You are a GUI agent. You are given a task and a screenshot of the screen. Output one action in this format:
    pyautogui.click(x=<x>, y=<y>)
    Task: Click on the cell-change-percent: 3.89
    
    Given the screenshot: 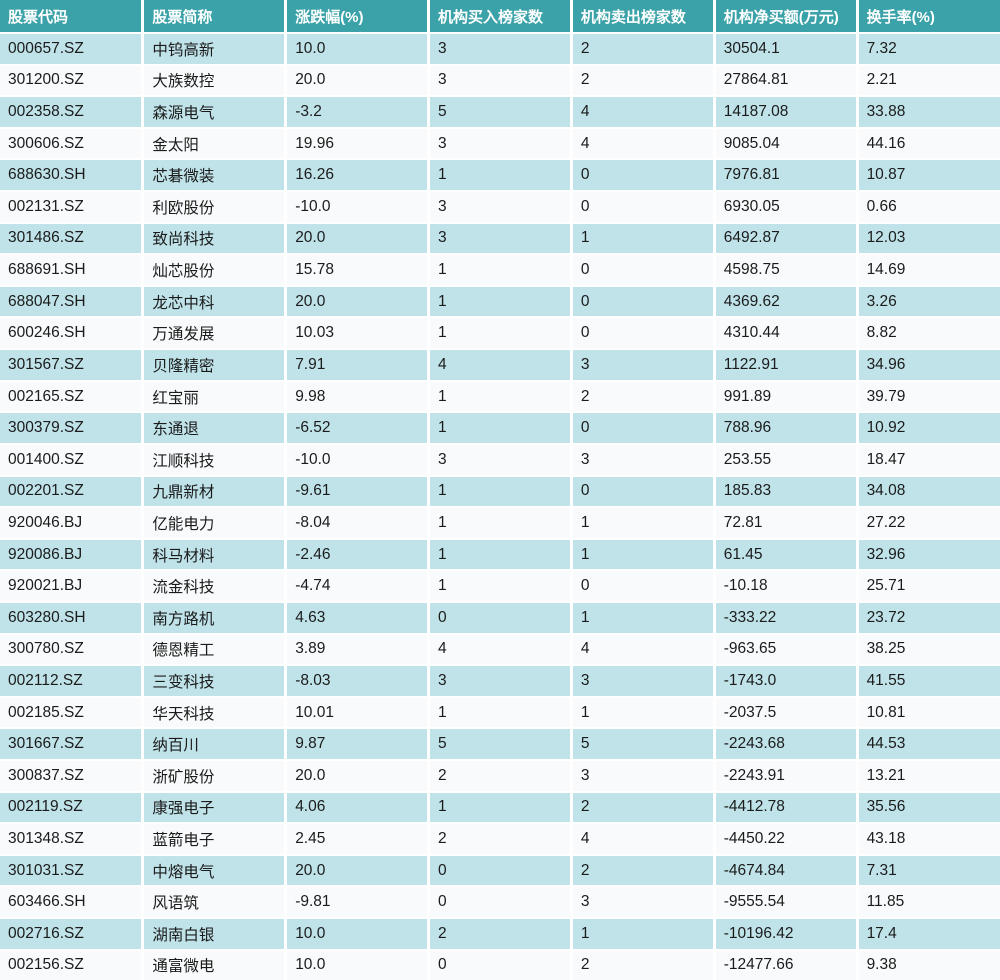 What is the action you would take?
    pyautogui.click(x=358, y=650)
    